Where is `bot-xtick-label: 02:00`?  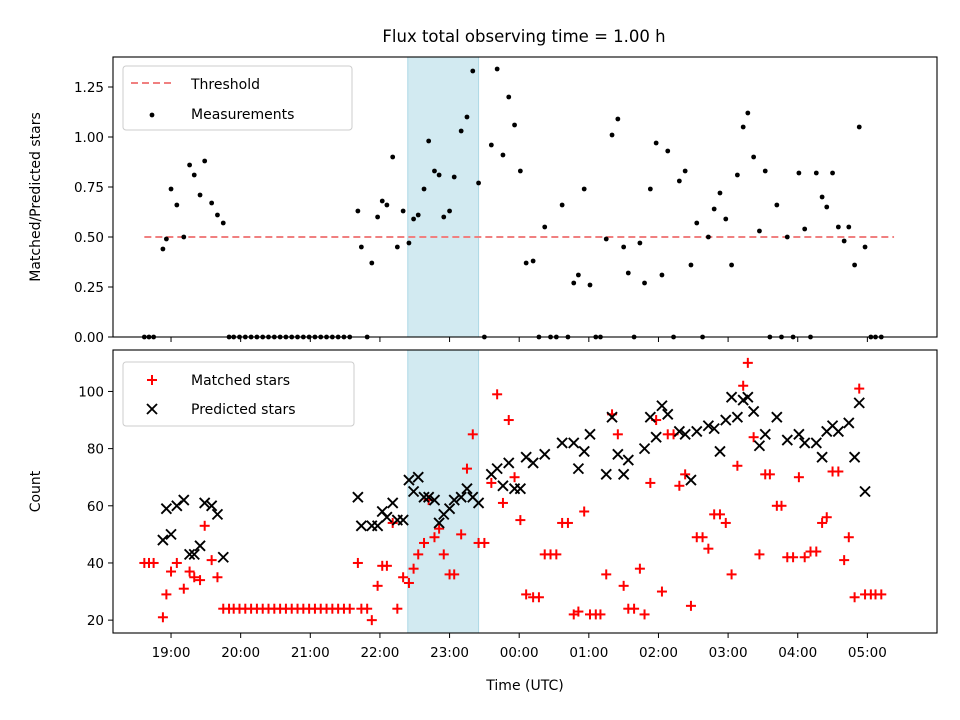 bot-xtick-label: 02:00 is located at coordinates (658, 653).